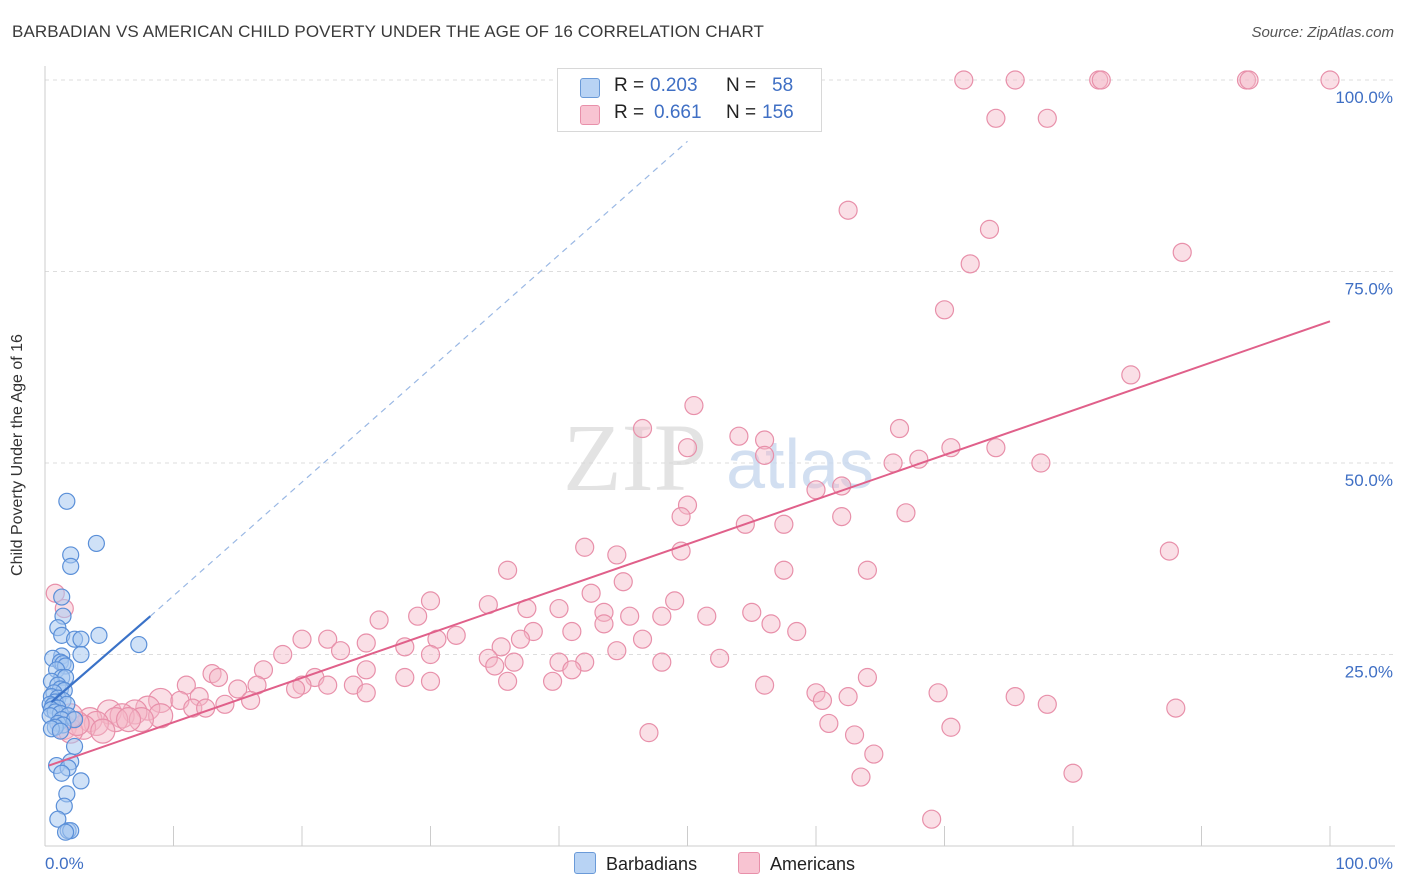 The height and width of the screenshot is (892, 1406). Describe the element at coordinates (678, 112) in the screenshot. I see `legend-r-value: 0.661` at that location.